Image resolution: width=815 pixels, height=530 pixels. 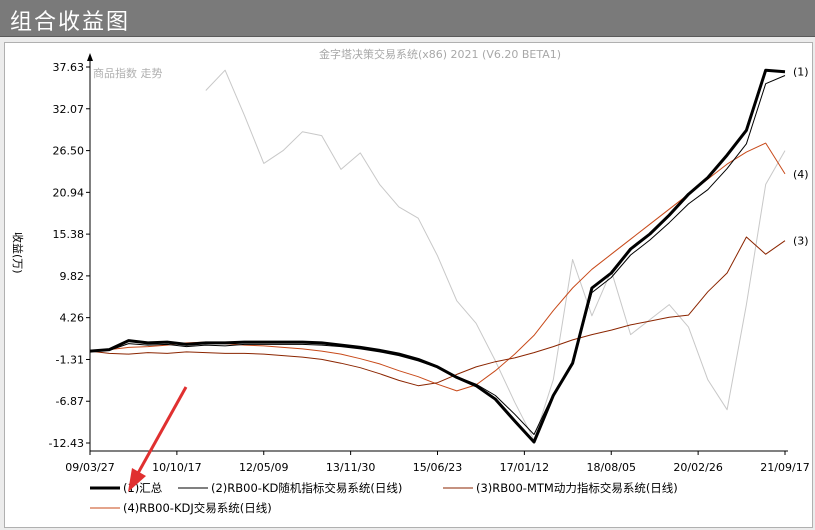 What do you see at coordinates (801, 174) in the screenshot?
I see `series-end-label: (4)` at bounding box center [801, 174].